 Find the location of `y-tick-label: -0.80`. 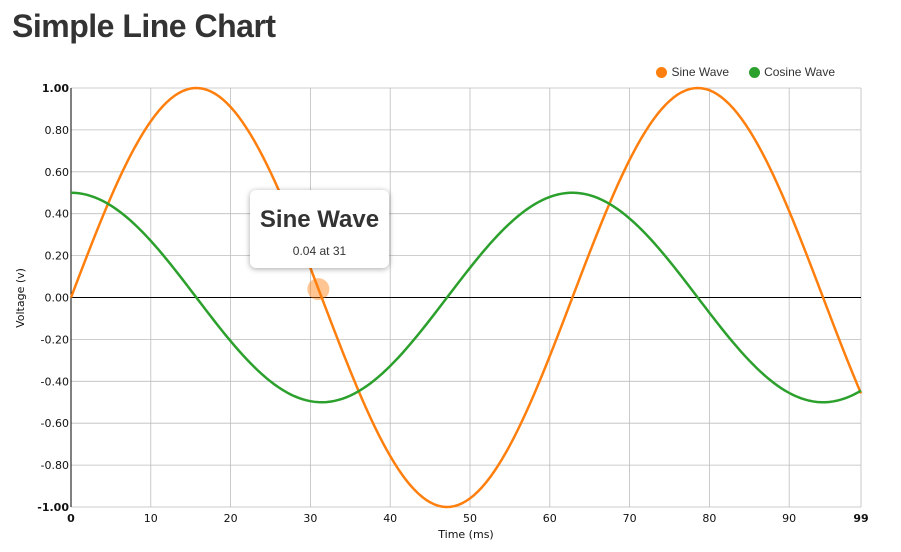

y-tick-label: -0.80 is located at coordinates (55, 465).